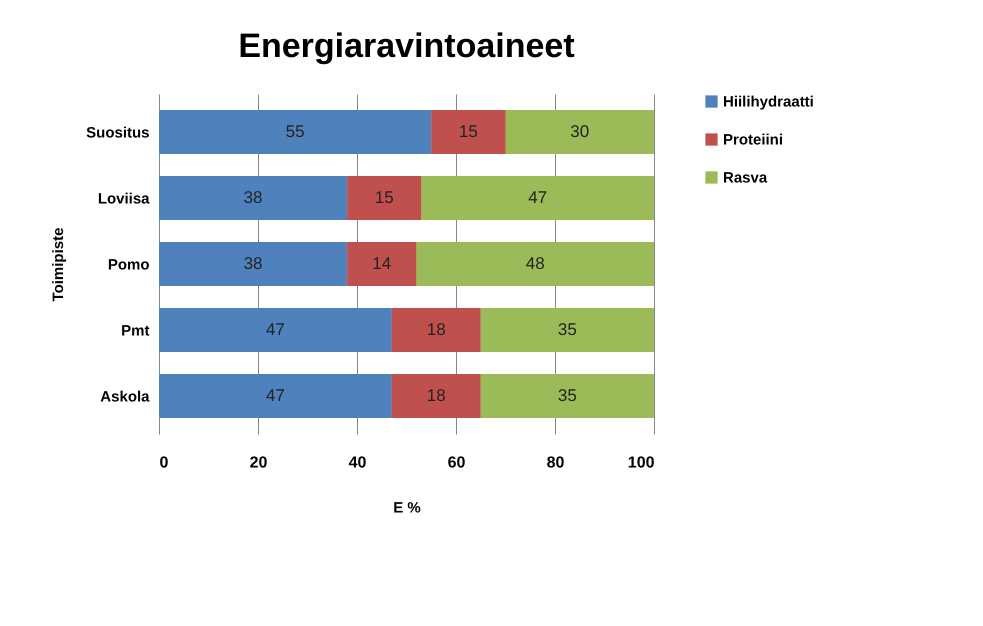  What do you see at coordinates (641, 463) in the screenshot?
I see `x-tick-label: 100` at bounding box center [641, 463].